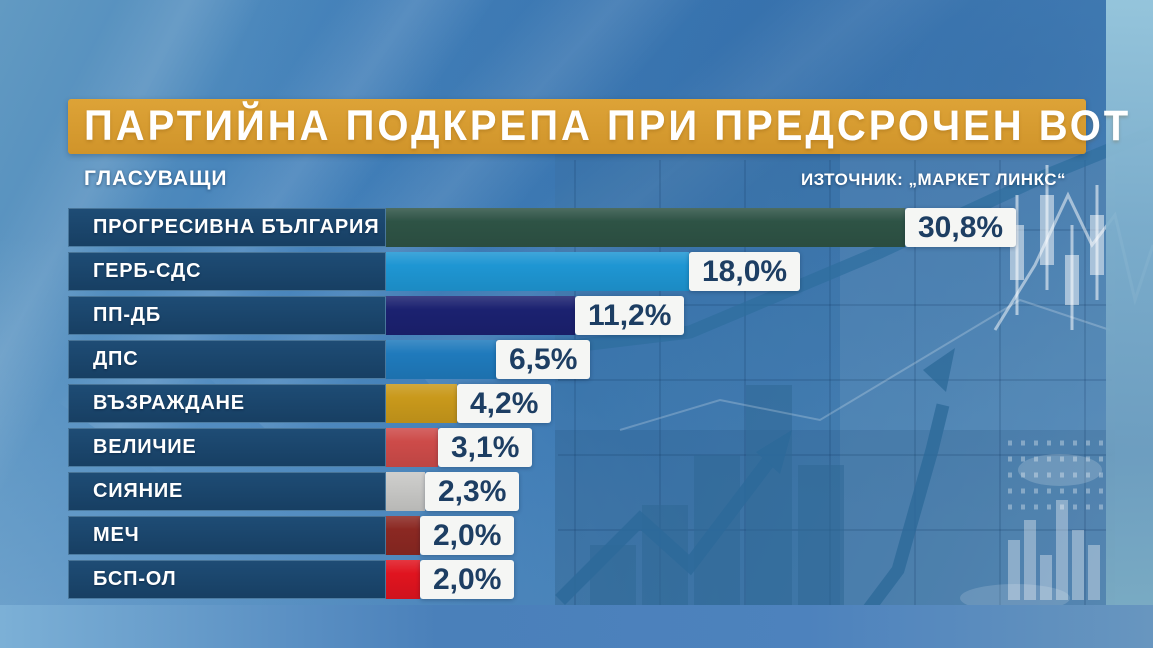 The image size is (1153, 648). What do you see at coordinates (542, 491) in the screenshot?
I see `chart-row: СИЯНИЕ 2,3%` at bounding box center [542, 491].